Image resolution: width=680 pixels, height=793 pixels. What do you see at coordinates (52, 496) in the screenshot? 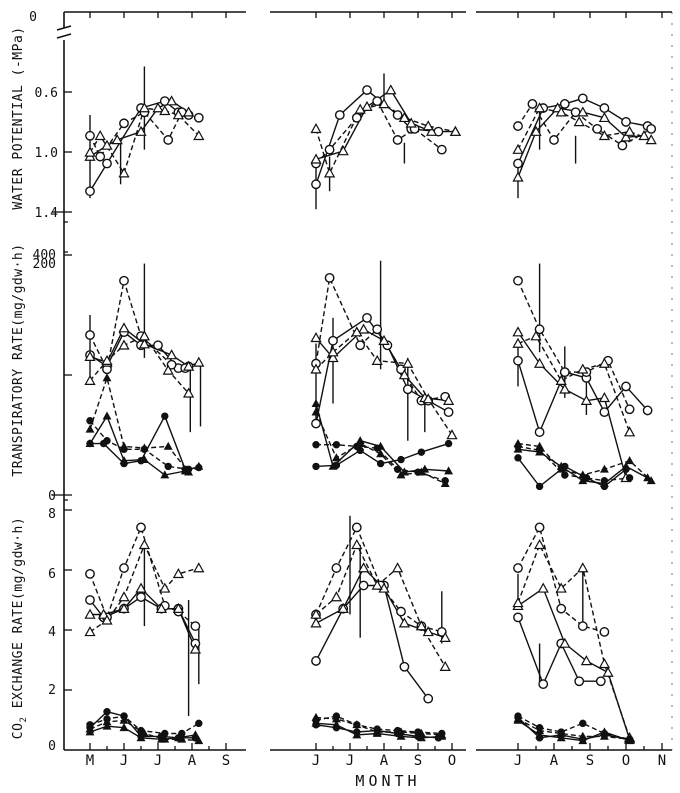
I see `y-tick-label: 0` at bounding box center [52, 496].